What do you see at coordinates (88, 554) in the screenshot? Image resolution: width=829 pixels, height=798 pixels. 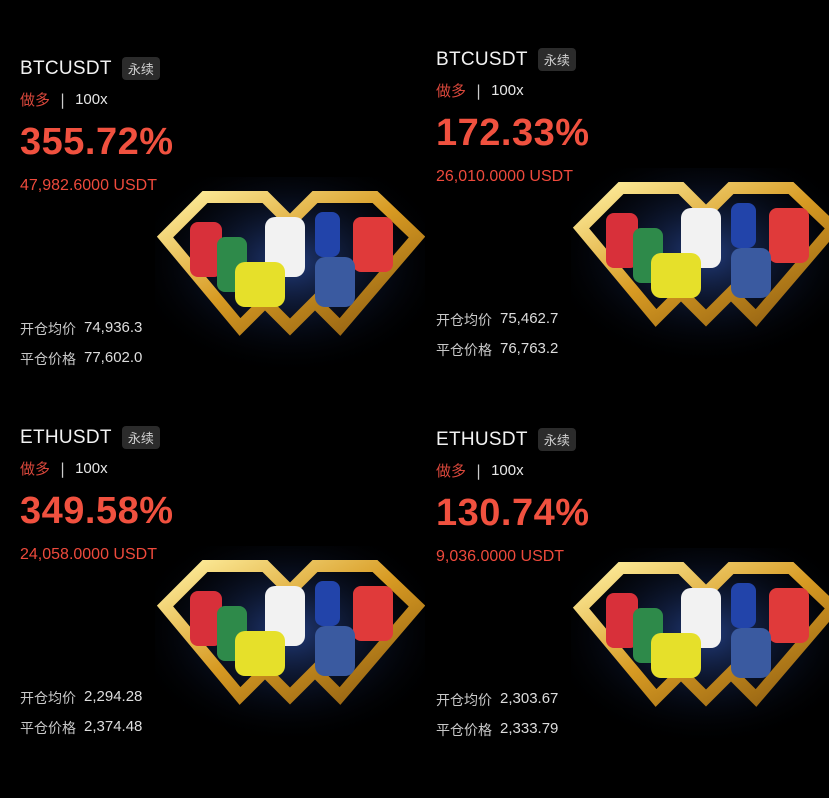 I see `pnl-amount: 24,058.0000 USDT` at bounding box center [88, 554].